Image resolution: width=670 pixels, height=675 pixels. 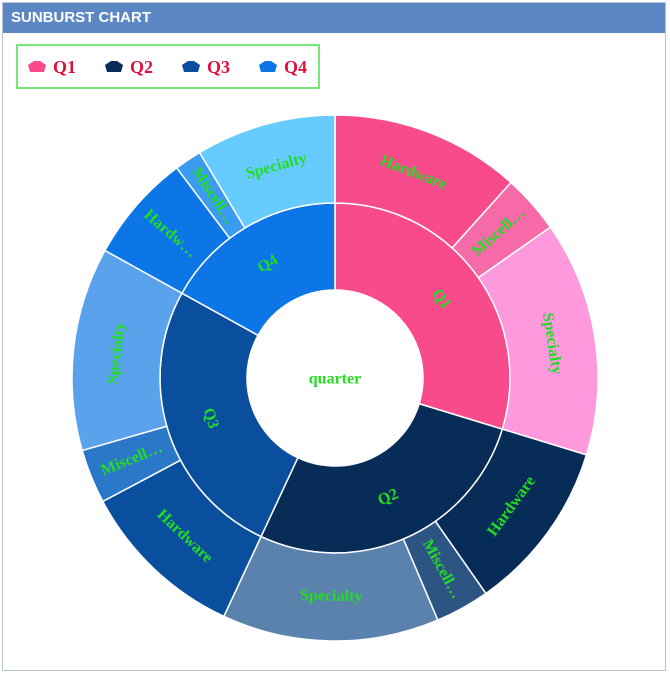 I want to click on legend-label: Q4, so click(x=295, y=67).